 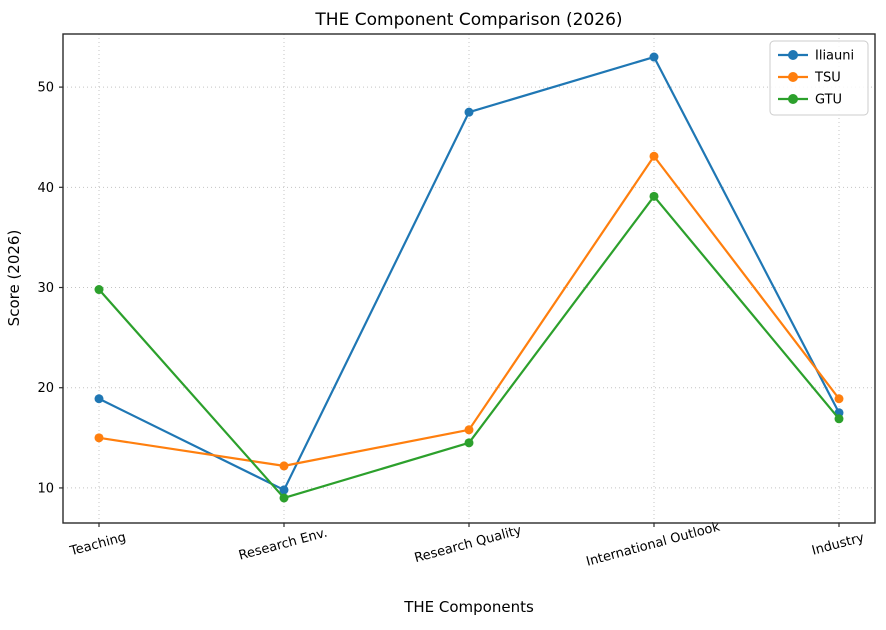 What do you see at coordinates (828, 100) in the screenshot?
I see `legend-label-gtu: GTU` at bounding box center [828, 100].